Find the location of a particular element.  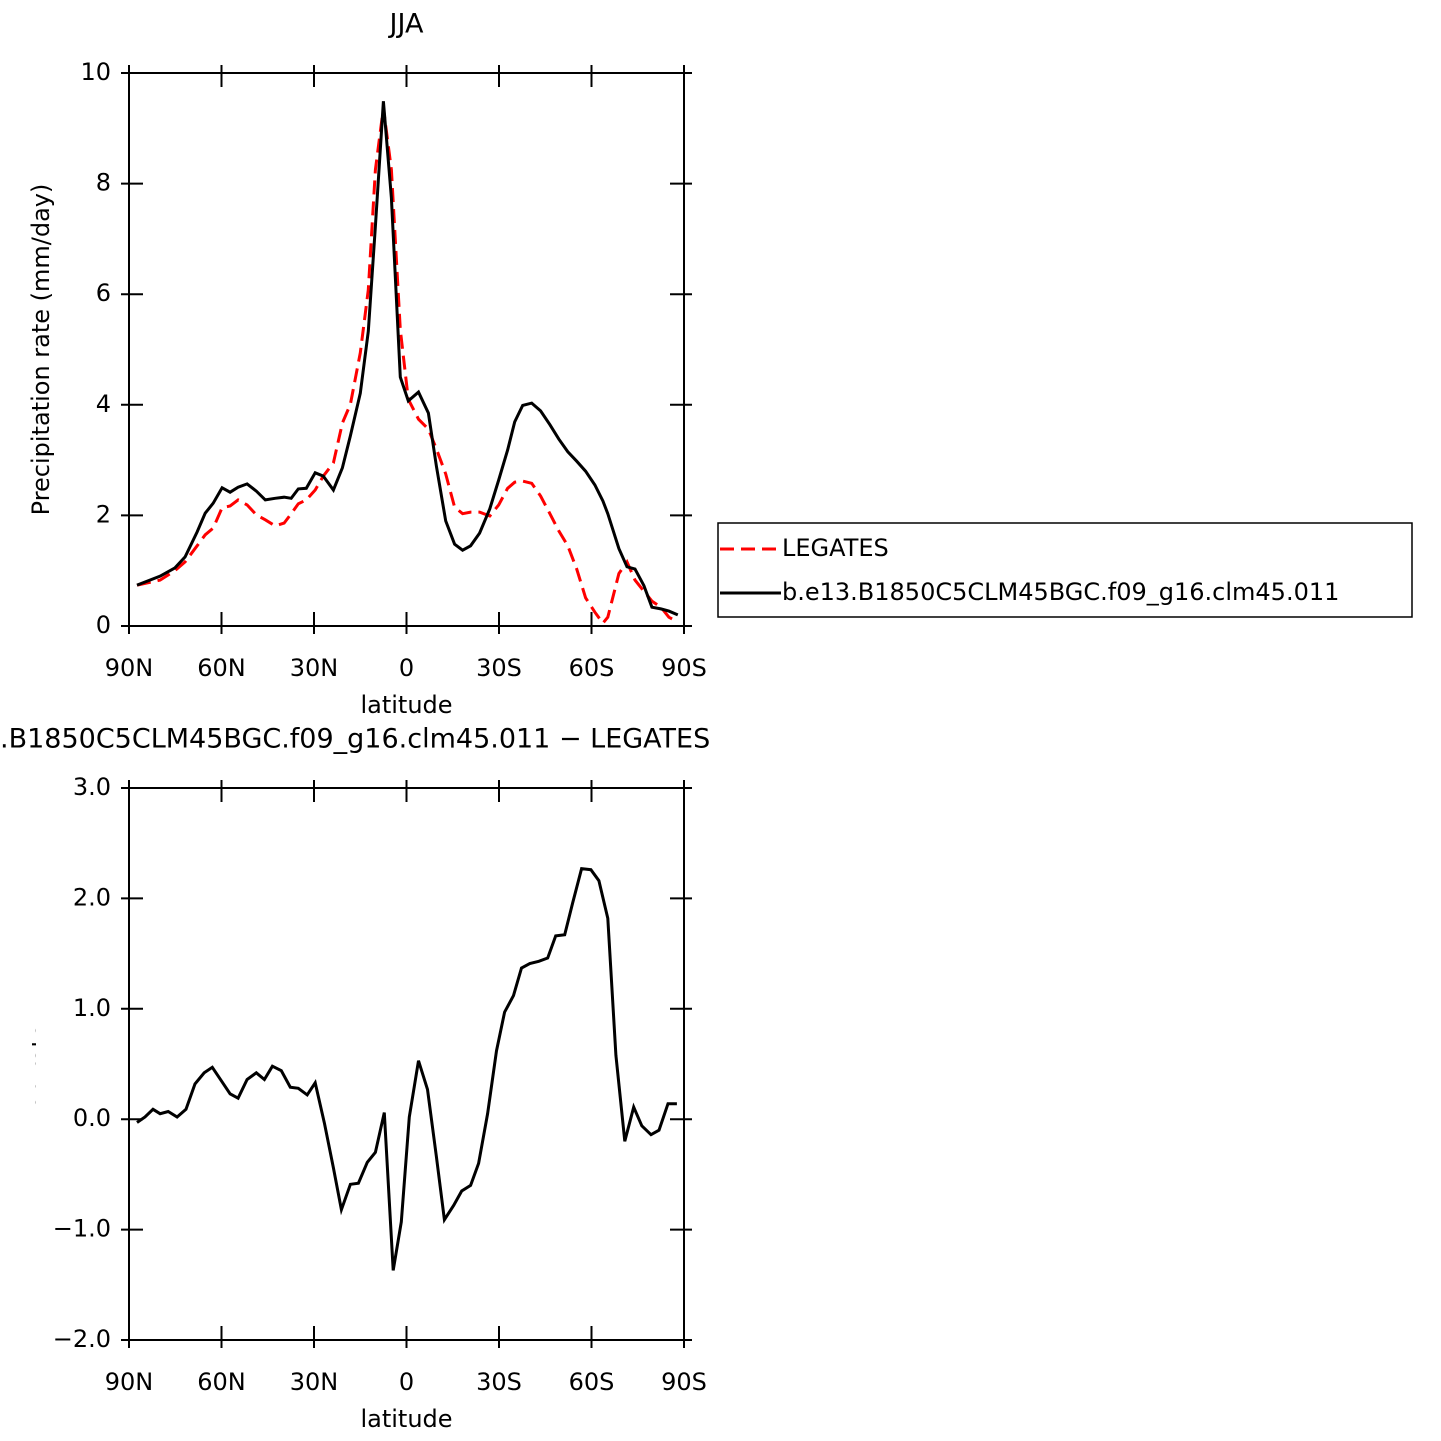

panel-title: JJA is located at coordinates (406, 24).